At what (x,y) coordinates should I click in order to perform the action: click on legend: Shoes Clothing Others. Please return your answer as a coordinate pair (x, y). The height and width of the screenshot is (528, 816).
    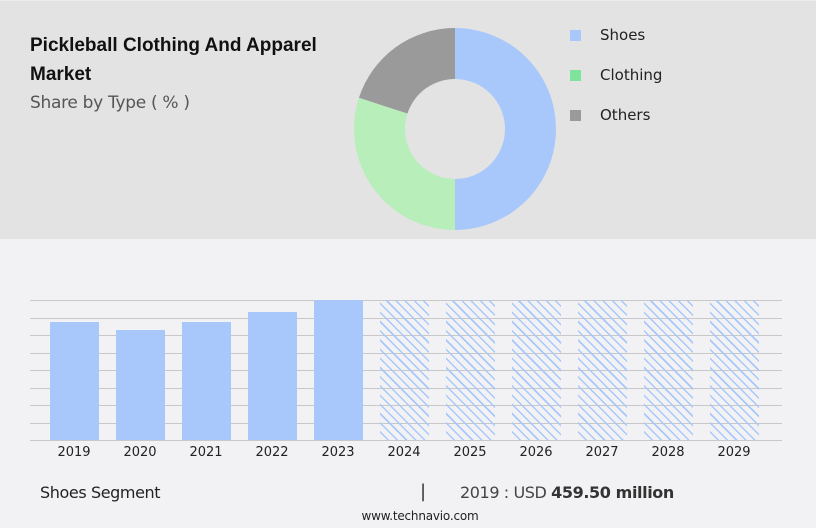
    Looking at the image, I should click on (616, 75).